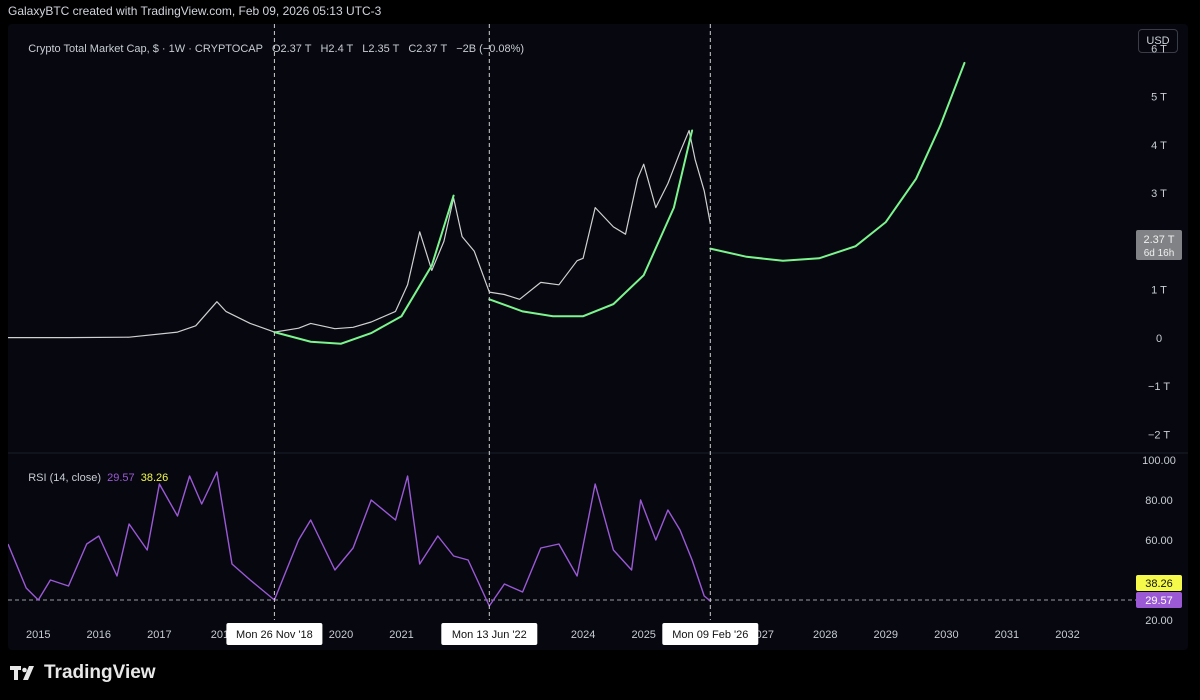 The image size is (1200, 700). What do you see at coordinates (1159, 253) in the screenshot?
I see `price-badge-countdown: 6d 16h` at bounding box center [1159, 253].